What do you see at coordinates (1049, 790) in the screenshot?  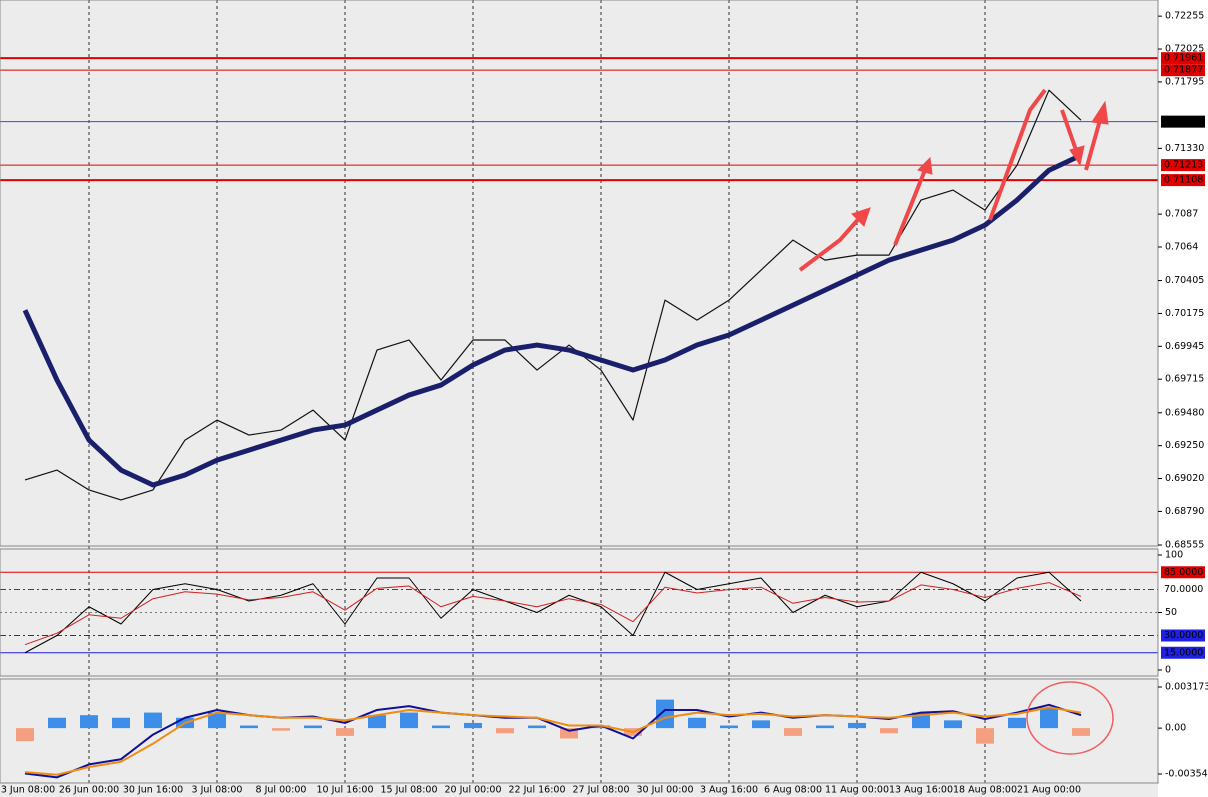 I see `x-tick-label: 21 Aug 00:00` at bounding box center [1049, 790].